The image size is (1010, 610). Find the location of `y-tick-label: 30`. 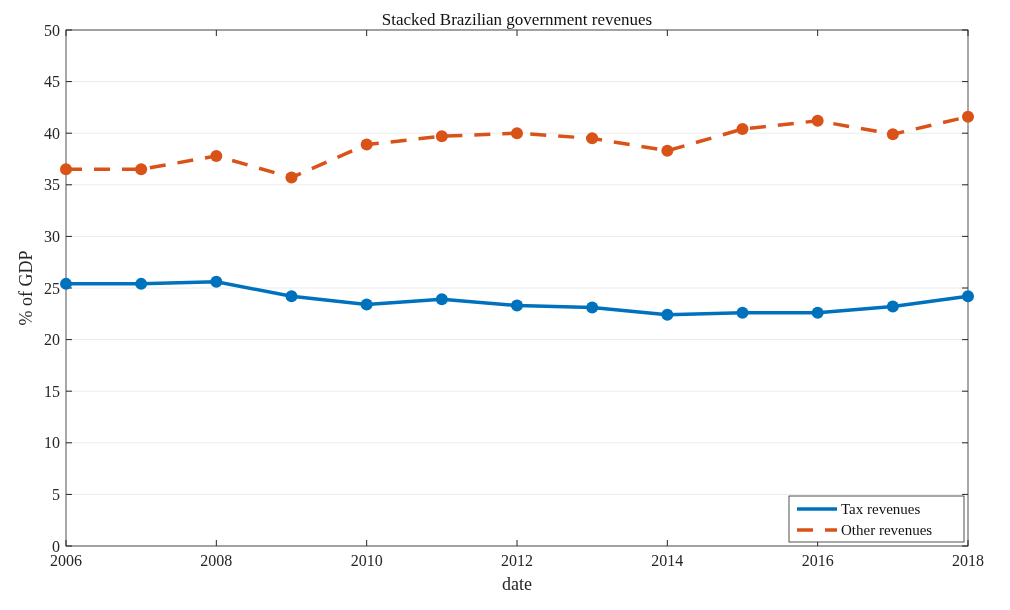

y-tick-label: 30 is located at coordinates (52, 236).